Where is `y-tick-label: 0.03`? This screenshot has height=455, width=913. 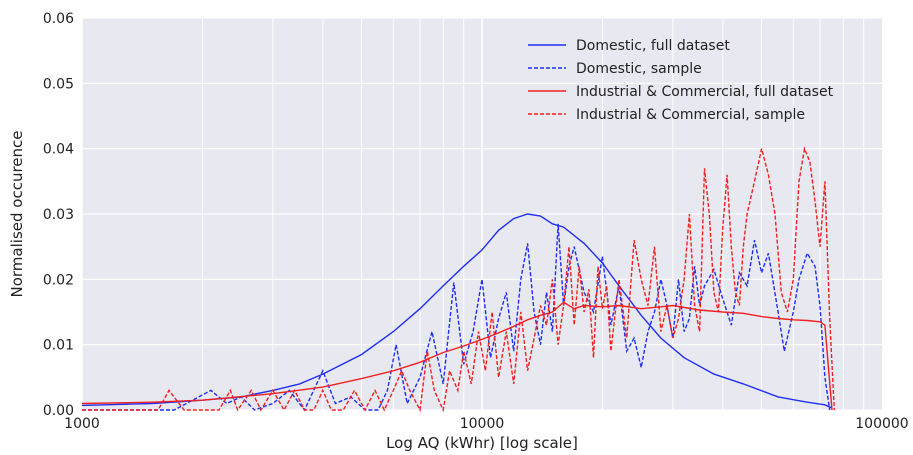 y-tick-label: 0.03 is located at coordinates (58, 215).